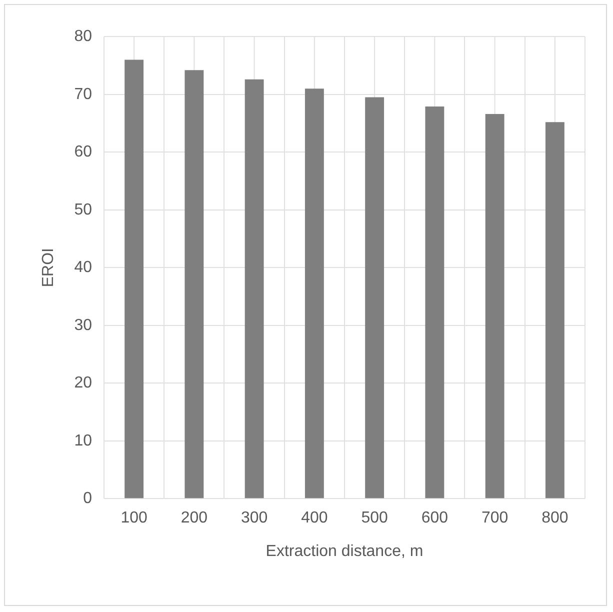  I want to click on x-axis-title: Extraction distance, m, so click(345, 551).